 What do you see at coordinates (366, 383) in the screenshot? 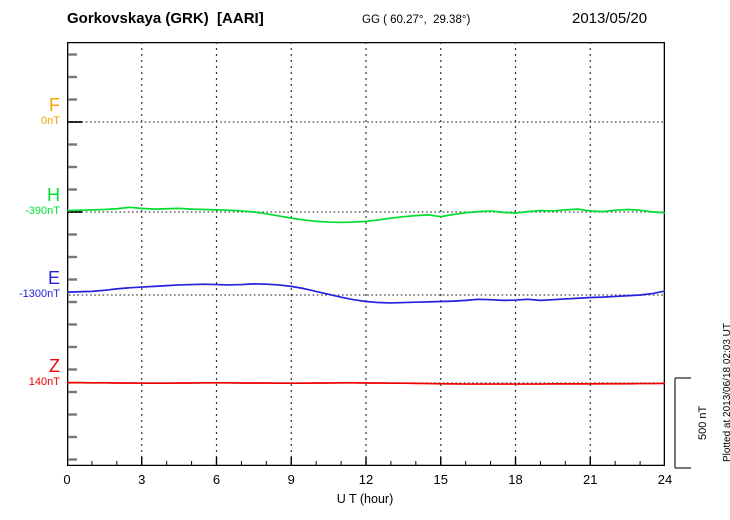
I see `trace-Z` at bounding box center [366, 383].